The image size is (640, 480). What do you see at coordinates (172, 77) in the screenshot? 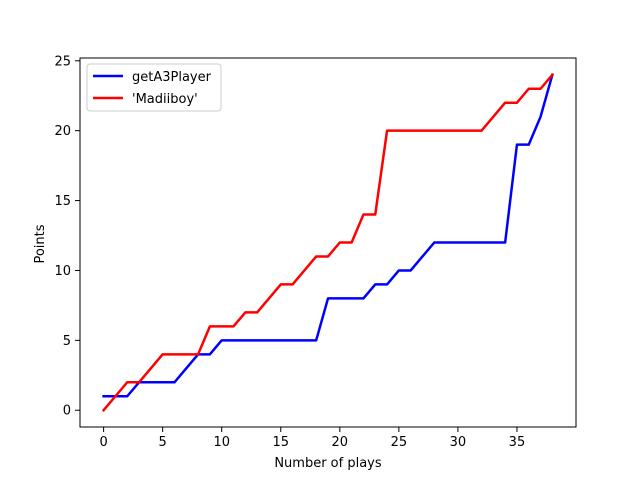
I see `legend-label-getA3Player: getA3Player` at bounding box center [172, 77].